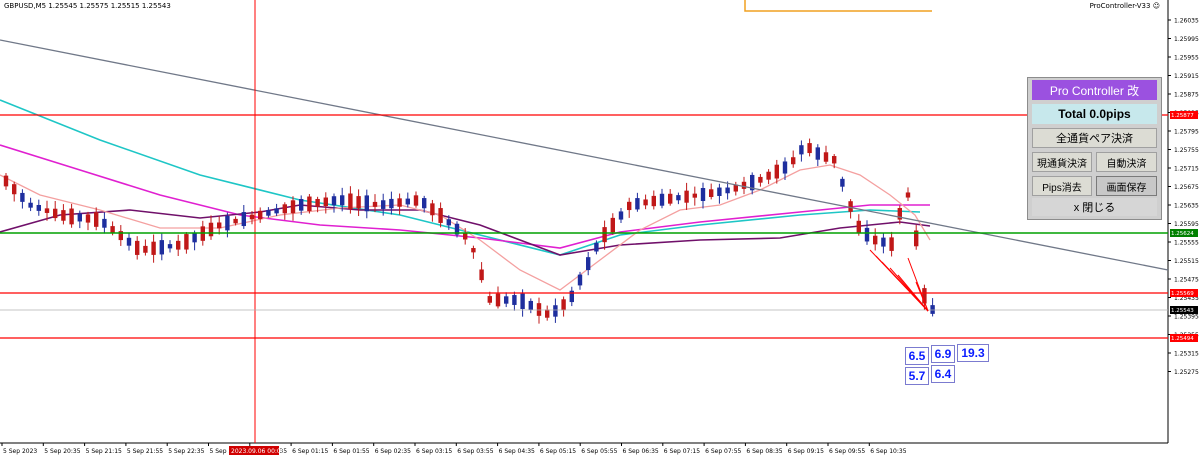  Describe the element at coordinates (1062, 186) in the screenshot. I see `clear-pips-button: Pips消去` at that location.